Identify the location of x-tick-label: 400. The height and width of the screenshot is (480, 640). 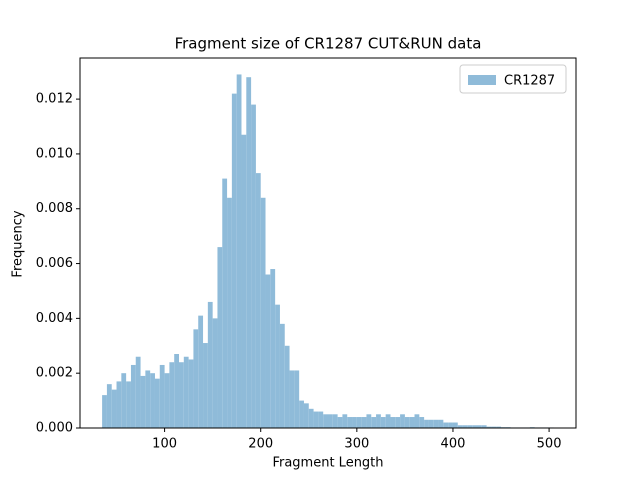
(453, 444).